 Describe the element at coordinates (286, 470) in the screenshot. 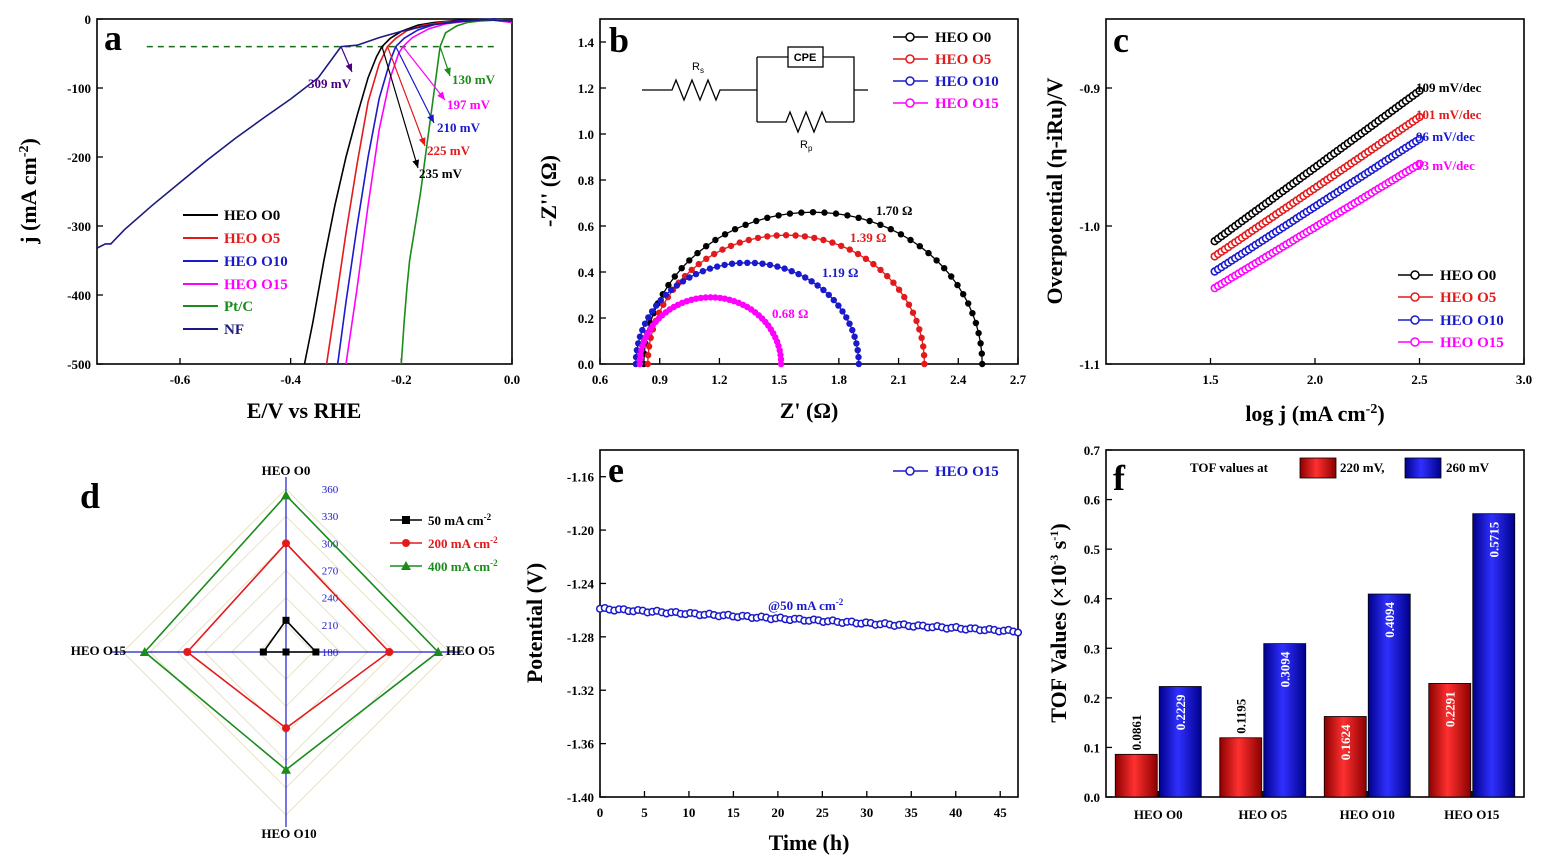

I see `radar-axis-label-top: HEO O0` at that location.